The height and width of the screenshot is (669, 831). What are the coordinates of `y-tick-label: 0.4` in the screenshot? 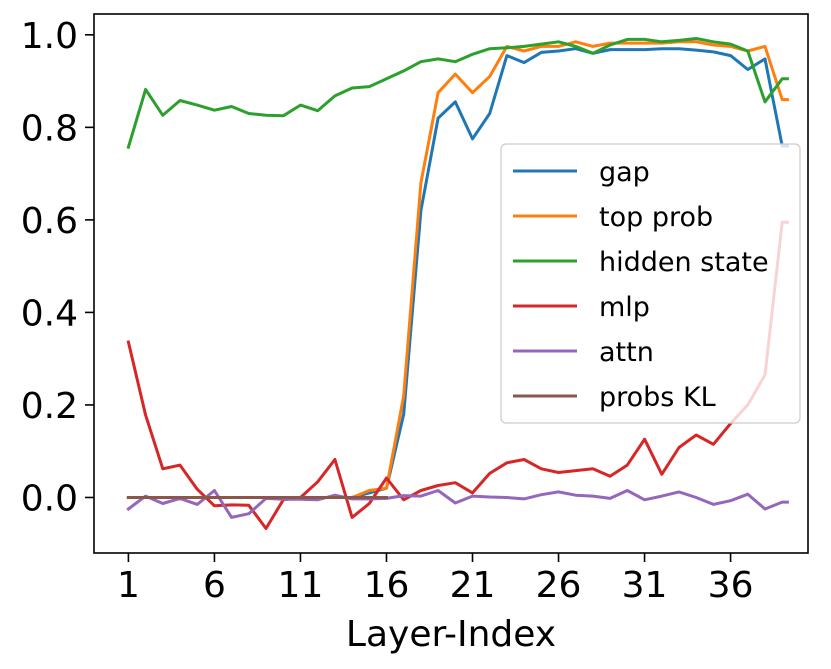 It's located at (49, 313).